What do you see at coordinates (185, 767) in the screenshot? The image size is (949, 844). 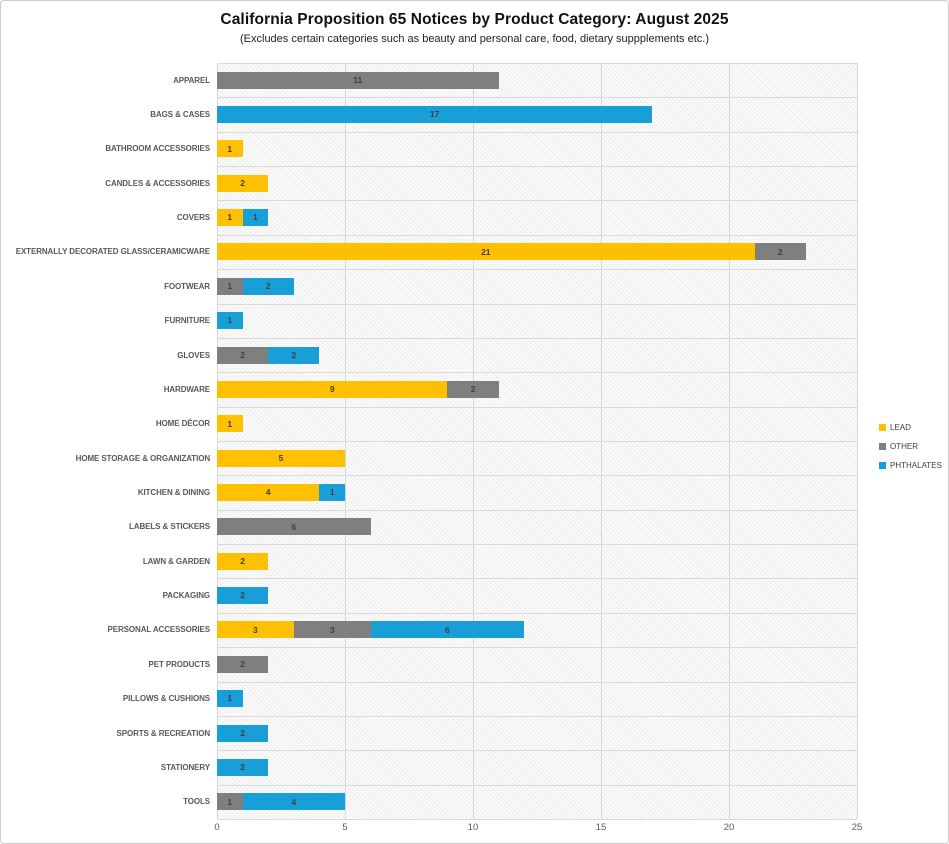 I see `category-label: STATIONERY` at bounding box center [185, 767].